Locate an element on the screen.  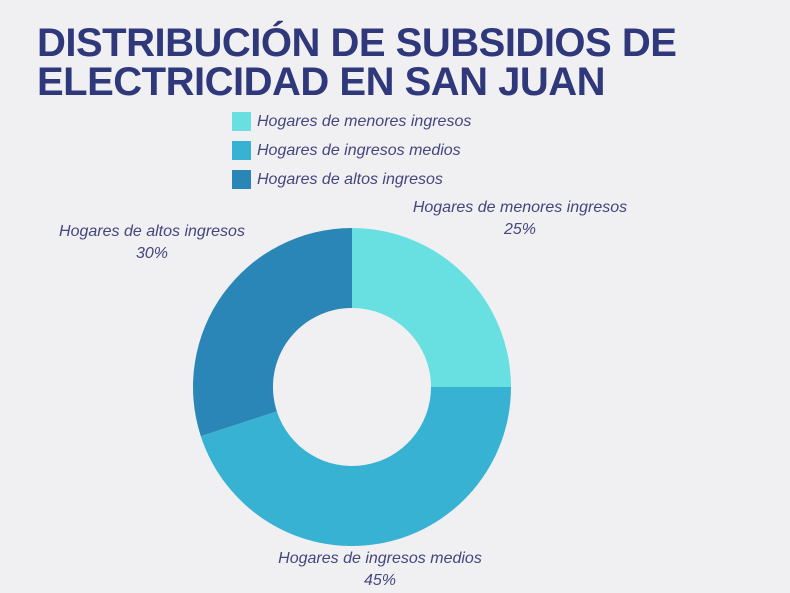
slice-callout-medios: Hogares de ingresos medios 45% is located at coordinates (380, 570).